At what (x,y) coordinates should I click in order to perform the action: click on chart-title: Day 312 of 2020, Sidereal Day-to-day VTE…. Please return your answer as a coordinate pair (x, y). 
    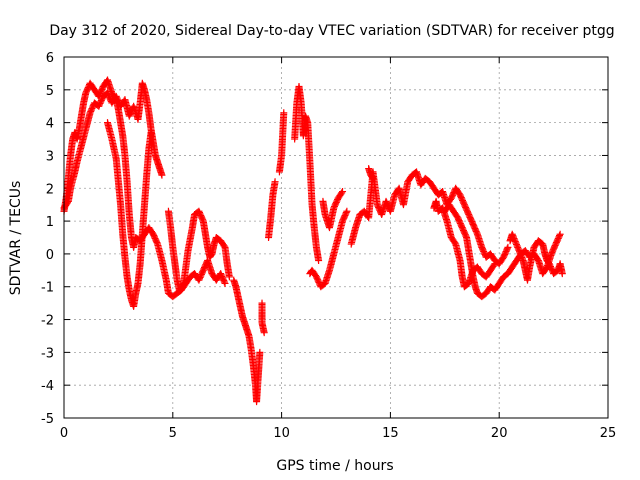
    Looking at the image, I should click on (331, 31).